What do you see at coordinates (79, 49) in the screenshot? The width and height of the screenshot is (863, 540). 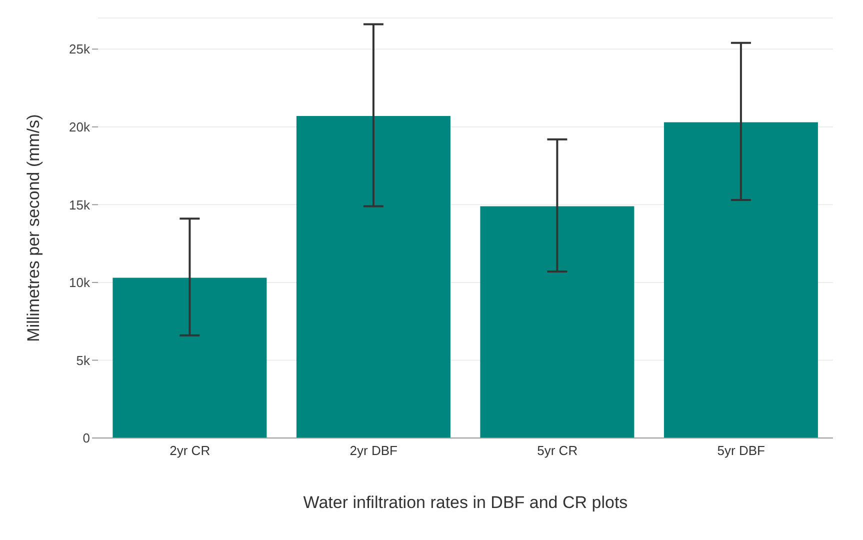 I see `y-tick-label: 25k` at bounding box center [79, 49].